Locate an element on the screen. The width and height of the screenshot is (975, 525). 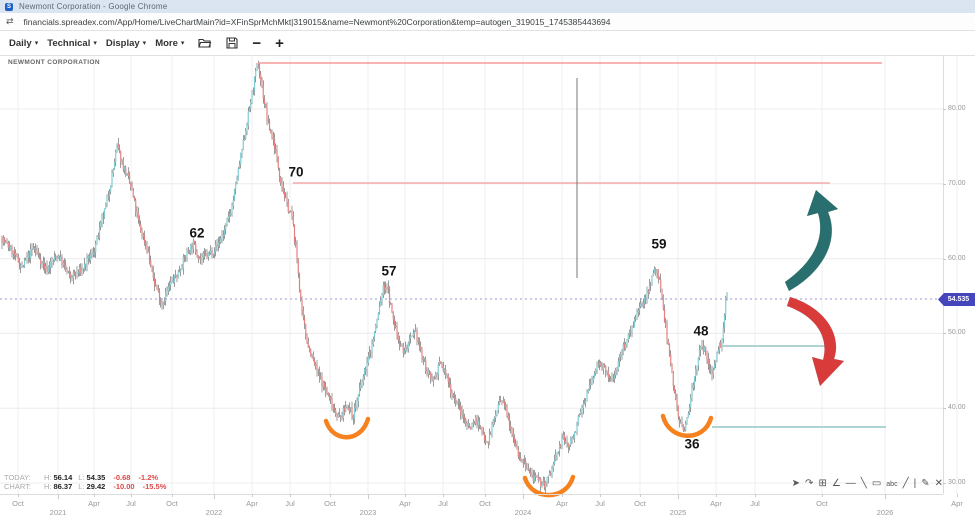
open-folder-icon is located at coordinates (205, 43).